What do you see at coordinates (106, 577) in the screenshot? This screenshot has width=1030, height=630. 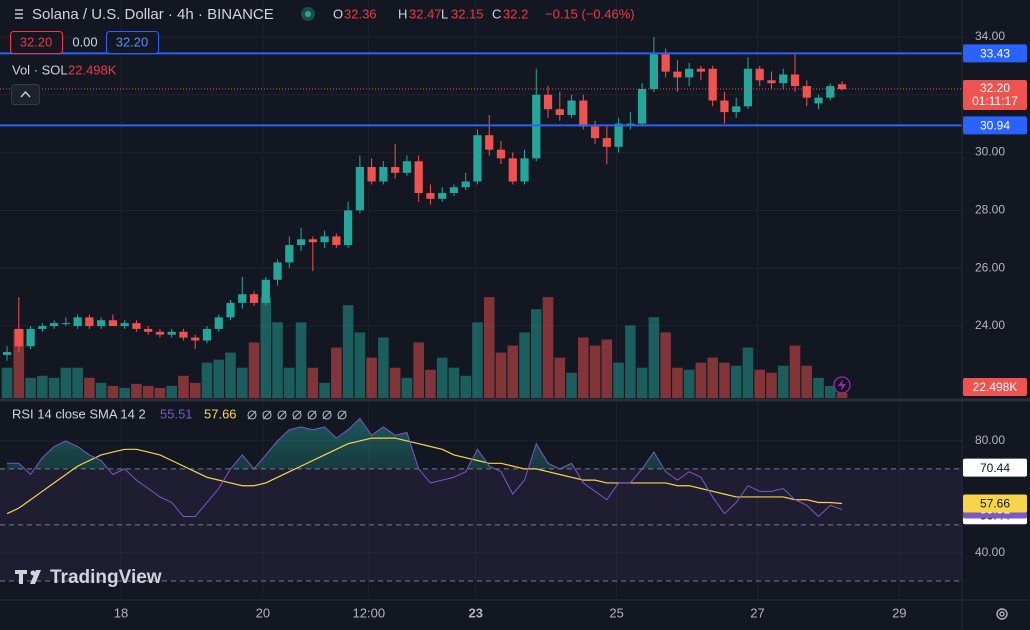 I see `watermark: TradingView` at bounding box center [106, 577].